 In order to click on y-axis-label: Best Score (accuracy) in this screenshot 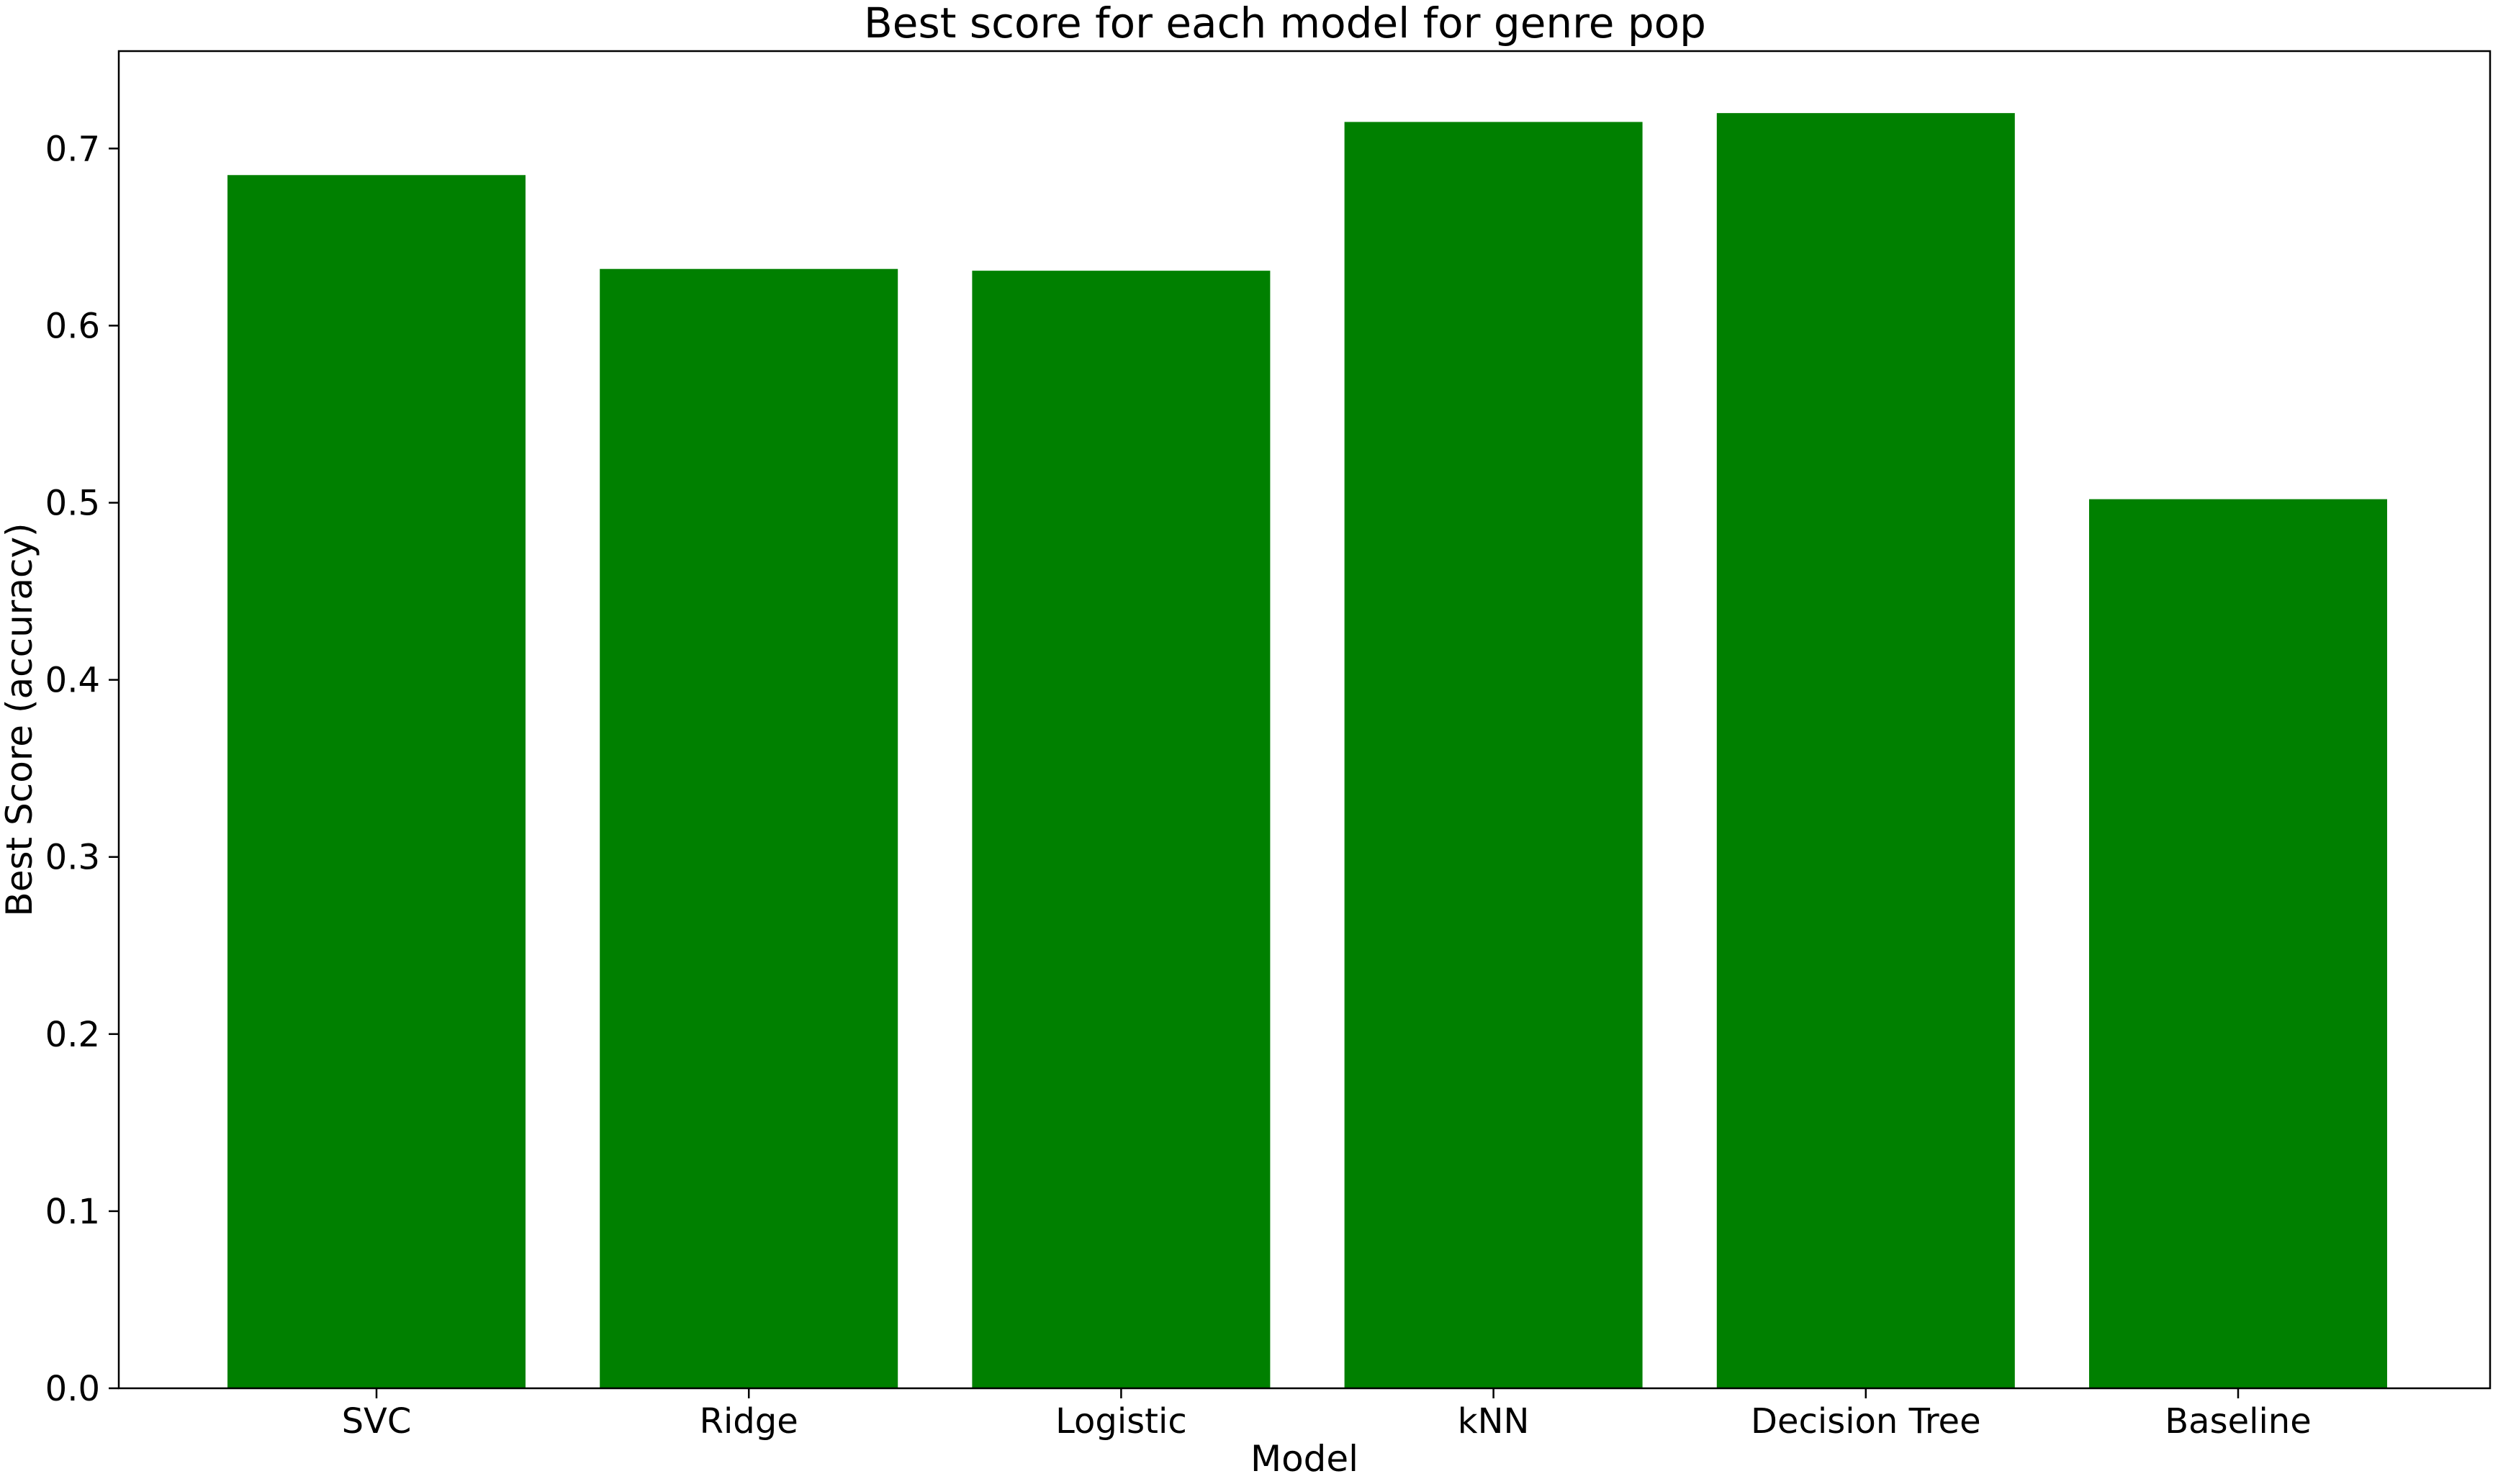, I will do `click(20, 719)`.